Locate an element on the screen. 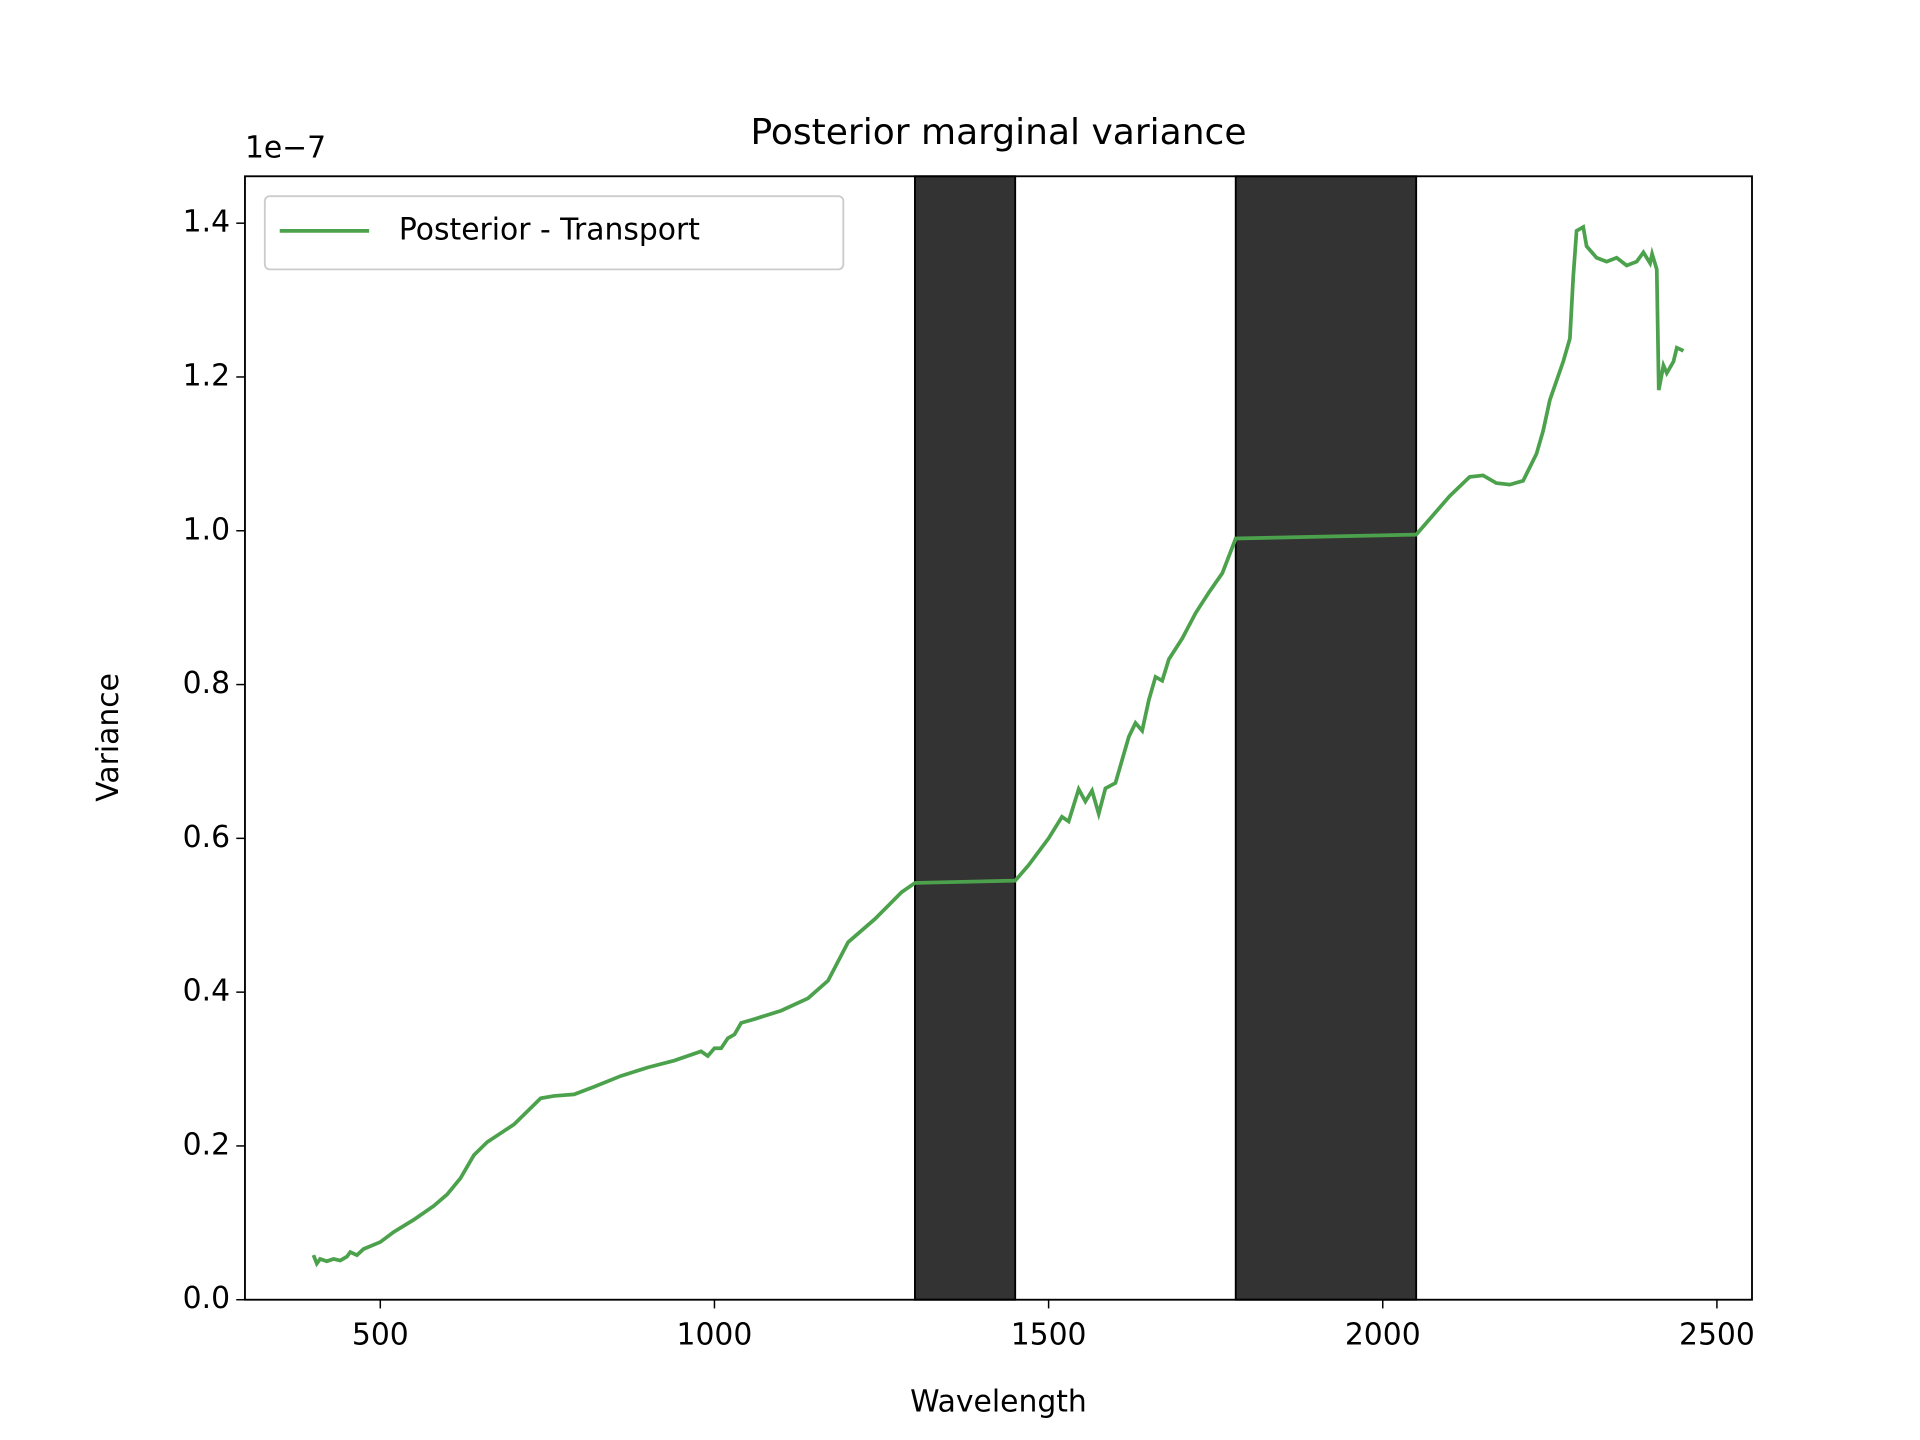 The image size is (1920, 1440). x-tick-label: 1500 is located at coordinates (1049, 1334).